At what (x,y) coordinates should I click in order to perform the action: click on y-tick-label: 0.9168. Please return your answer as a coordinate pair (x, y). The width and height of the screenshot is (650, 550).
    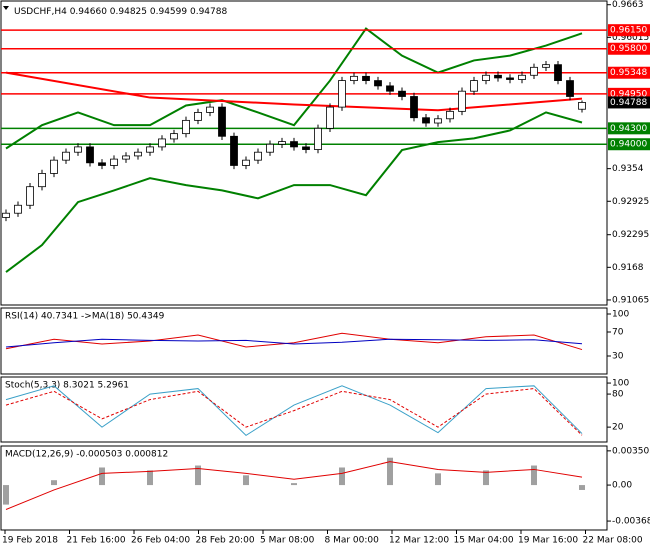
    Looking at the image, I should click on (628, 268).